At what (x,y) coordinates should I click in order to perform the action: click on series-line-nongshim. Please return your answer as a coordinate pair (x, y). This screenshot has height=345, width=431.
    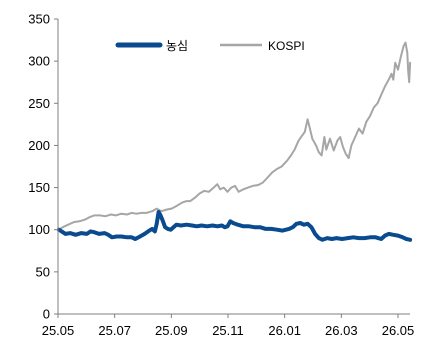
    Looking at the image, I should click on (234, 226).